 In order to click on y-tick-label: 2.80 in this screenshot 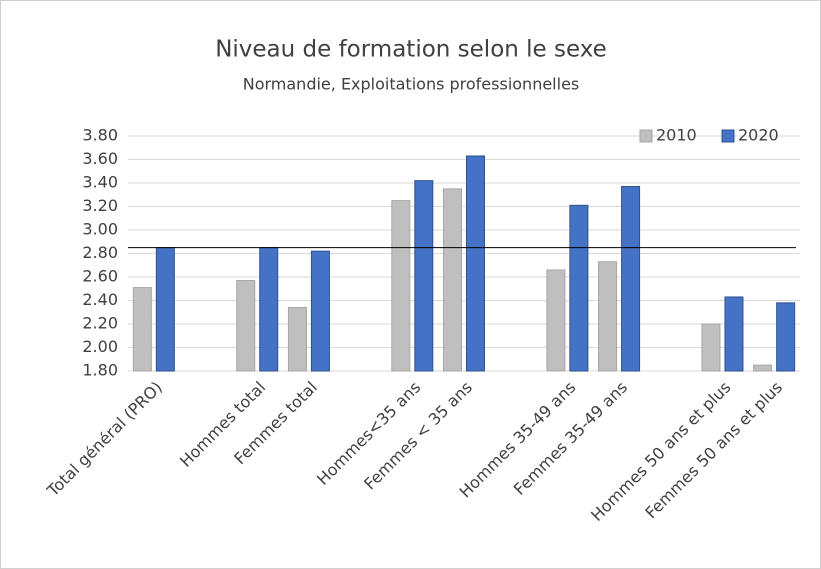, I will do `click(100, 252)`.